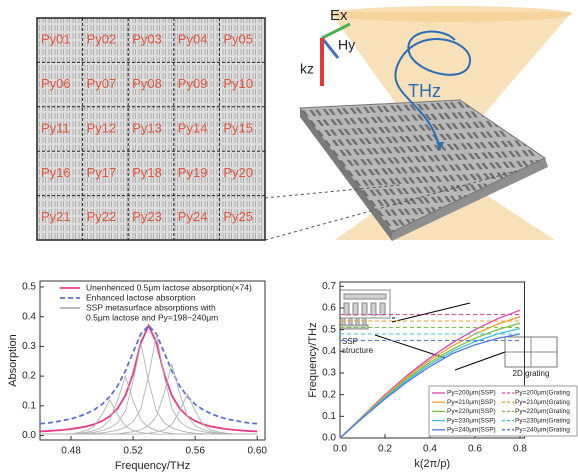 This screenshot has height=476, width=578. I want to click on cell-label: Py11, so click(55, 127).